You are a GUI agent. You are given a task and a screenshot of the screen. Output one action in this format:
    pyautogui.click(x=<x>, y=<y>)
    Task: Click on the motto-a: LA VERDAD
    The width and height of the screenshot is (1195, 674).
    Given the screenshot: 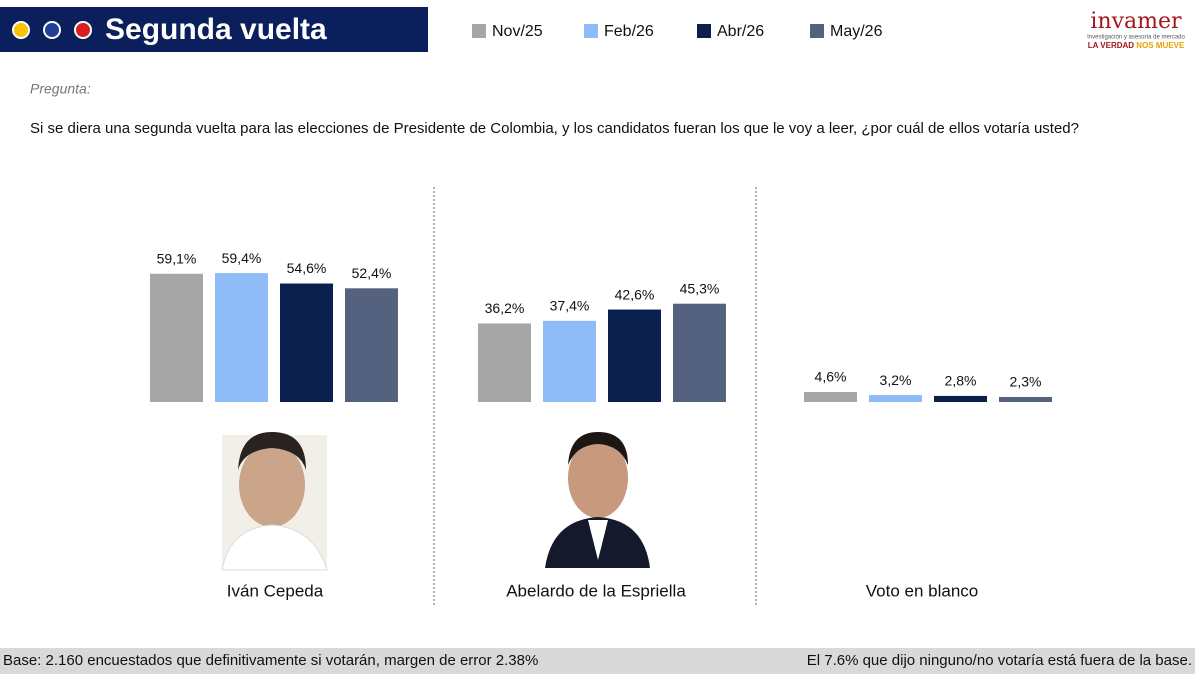 What is the action you would take?
    pyautogui.click(x=1111, y=45)
    